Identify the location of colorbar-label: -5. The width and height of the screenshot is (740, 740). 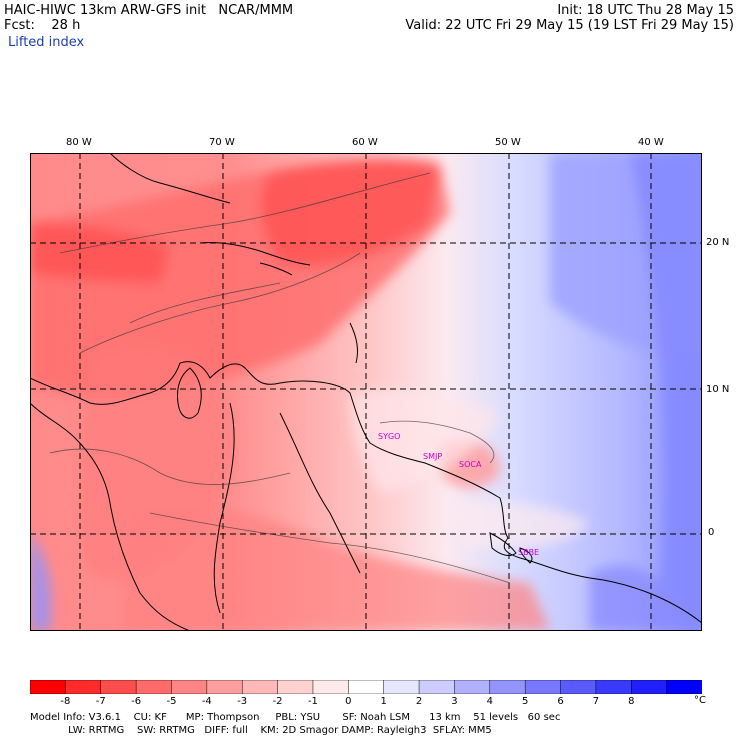
(171, 701).